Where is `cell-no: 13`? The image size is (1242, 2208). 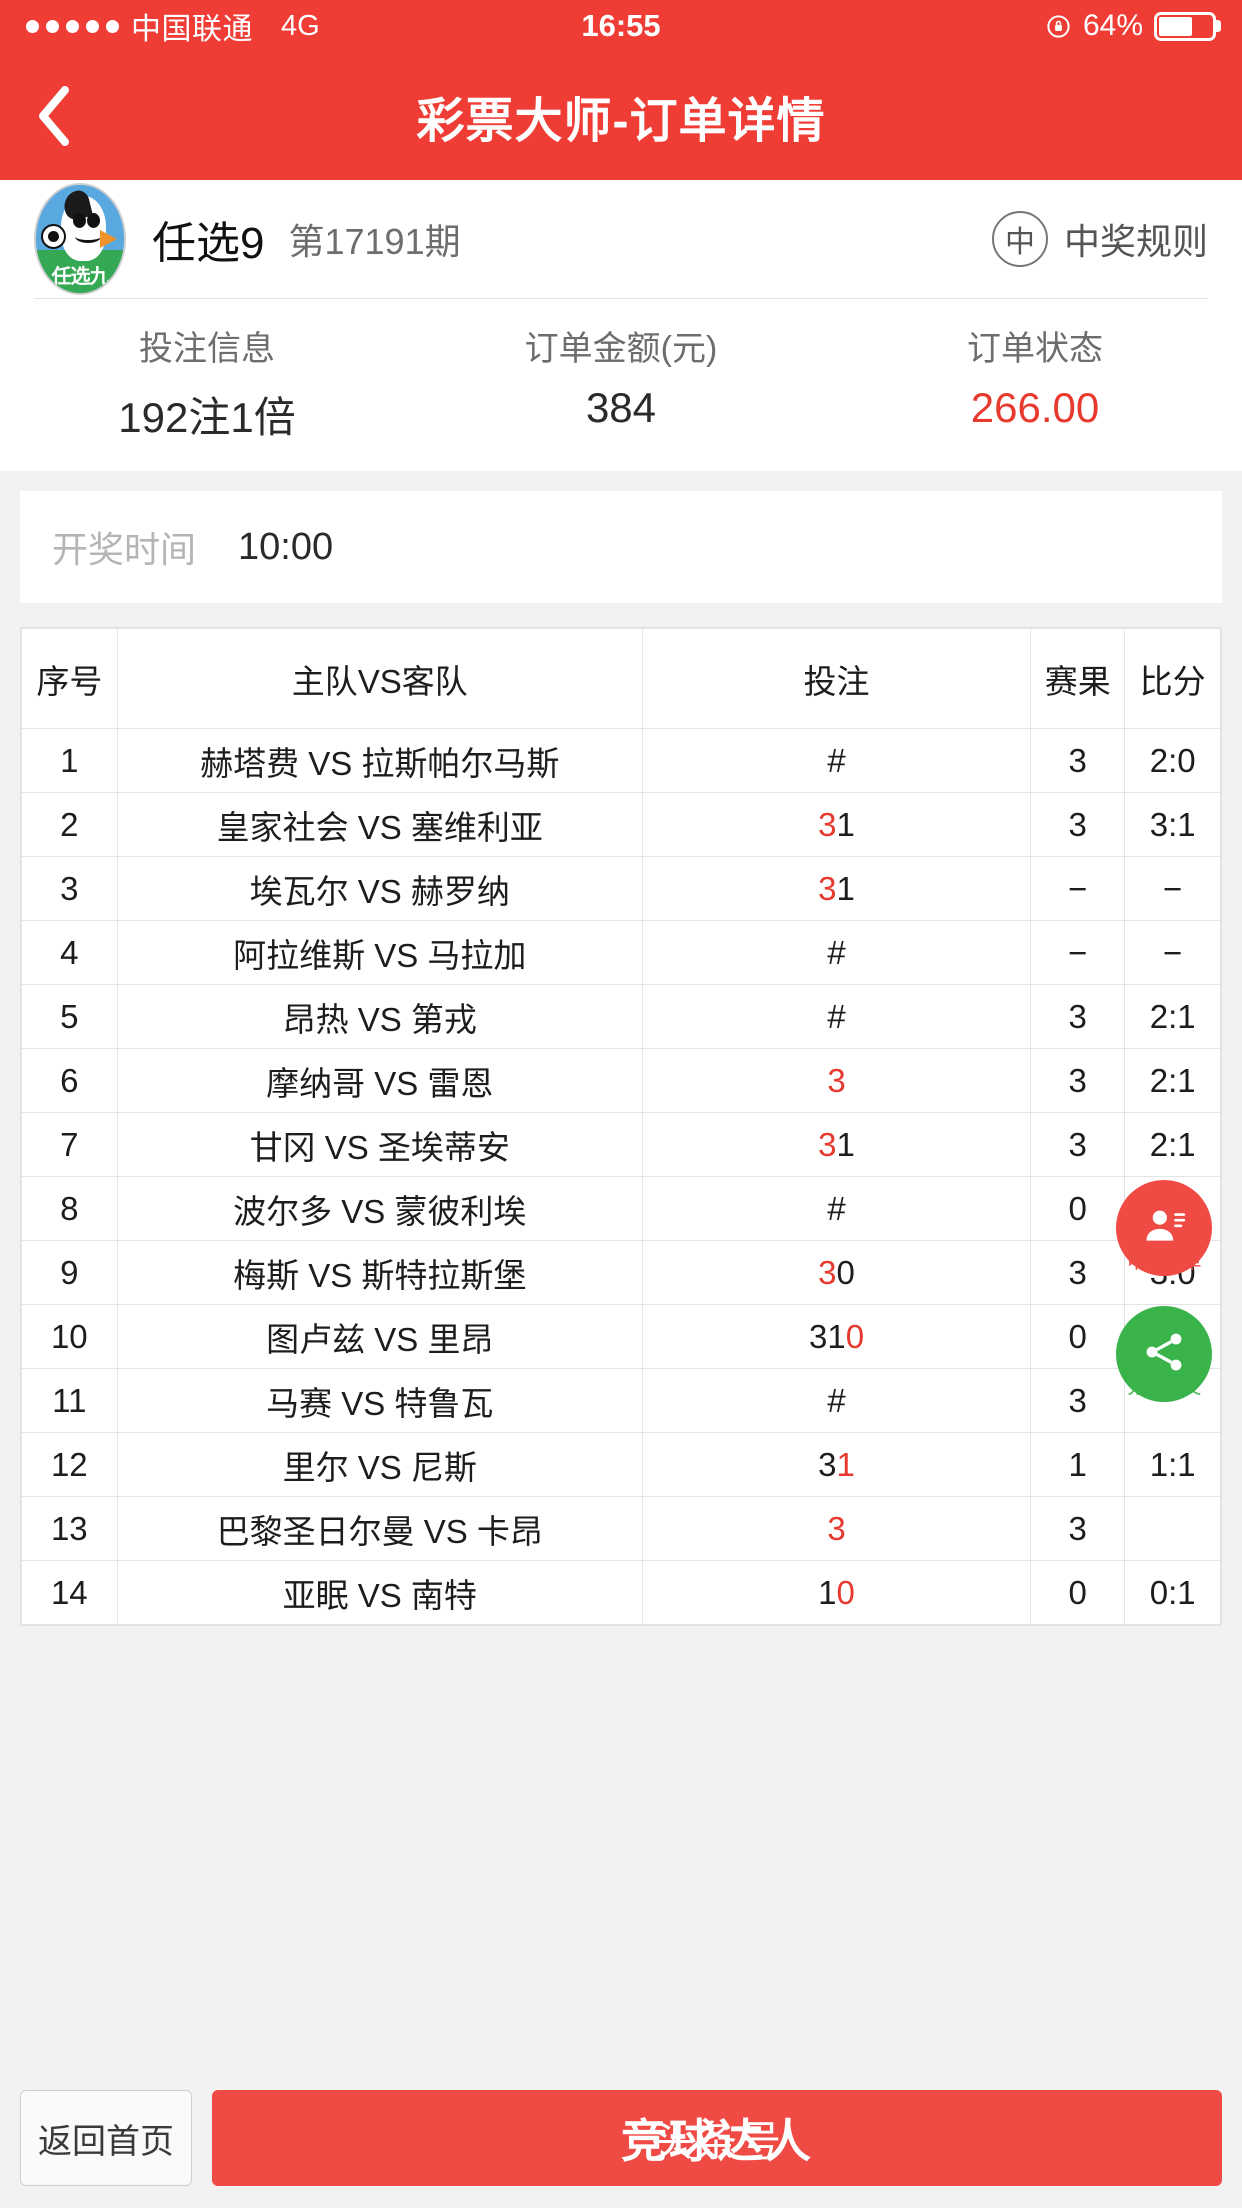 cell-no: 13 is located at coordinates (69, 1528).